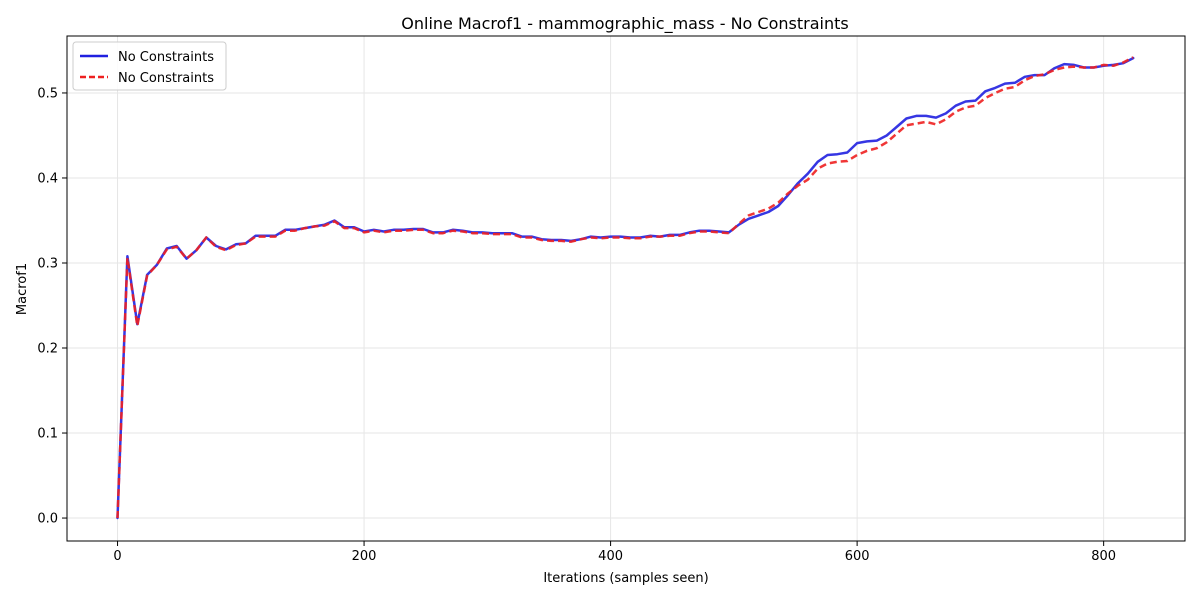  I want to click on legend: No Constraints No Constraints, so click(149, 66).